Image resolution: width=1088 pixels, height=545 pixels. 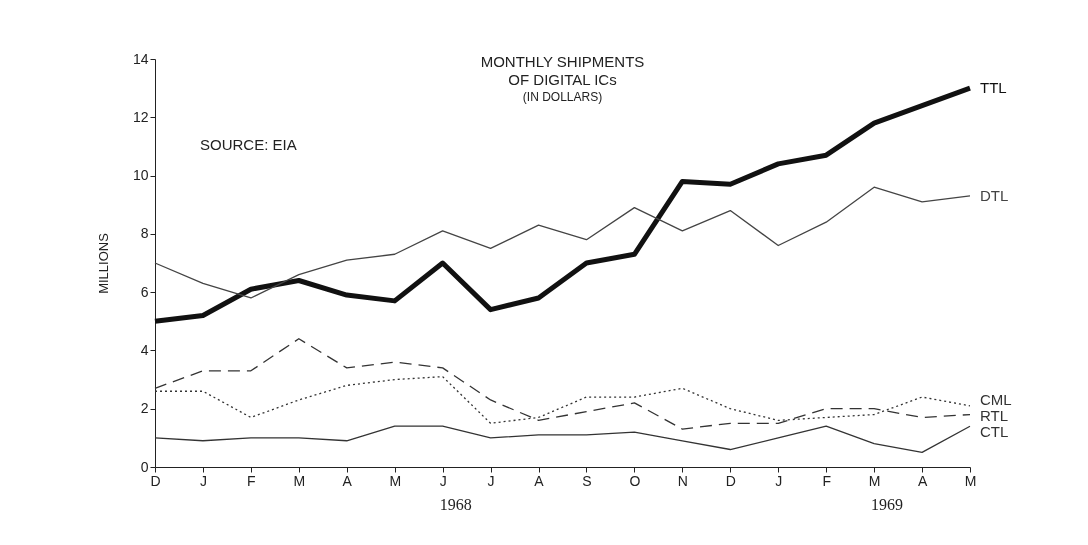 I want to click on annotation: SOURCE: EIA, so click(x=248, y=144).